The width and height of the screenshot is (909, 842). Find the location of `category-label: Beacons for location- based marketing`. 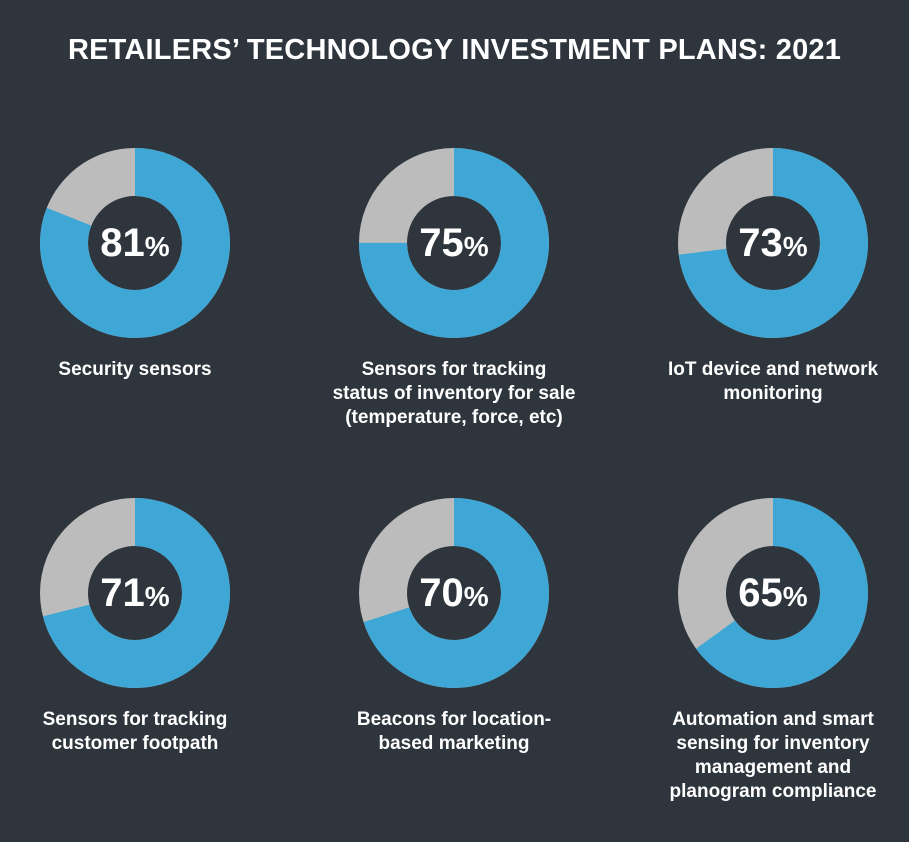

category-label: Beacons for location- based marketing is located at coordinates (454, 731).